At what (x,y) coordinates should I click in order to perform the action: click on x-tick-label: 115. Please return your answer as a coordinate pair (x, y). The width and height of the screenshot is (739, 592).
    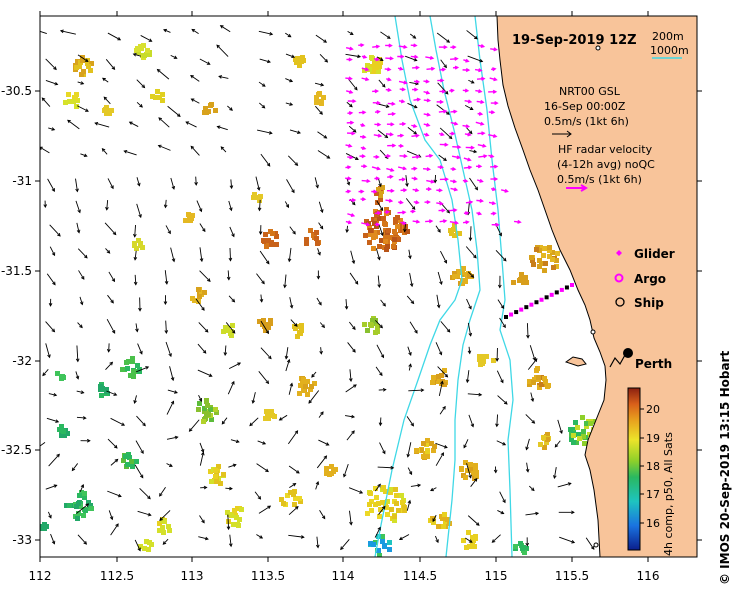
    Looking at the image, I should click on (496, 576).